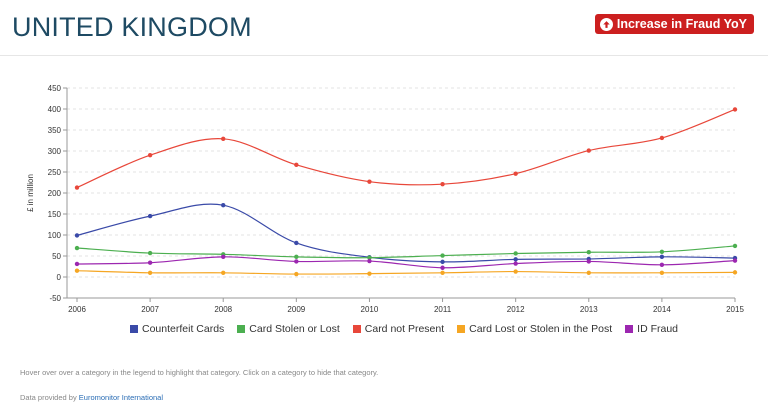 This screenshot has width=768, height=407. Describe the element at coordinates (59, 277) in the screenshot. I see `y-tick-label: 0` at that location.